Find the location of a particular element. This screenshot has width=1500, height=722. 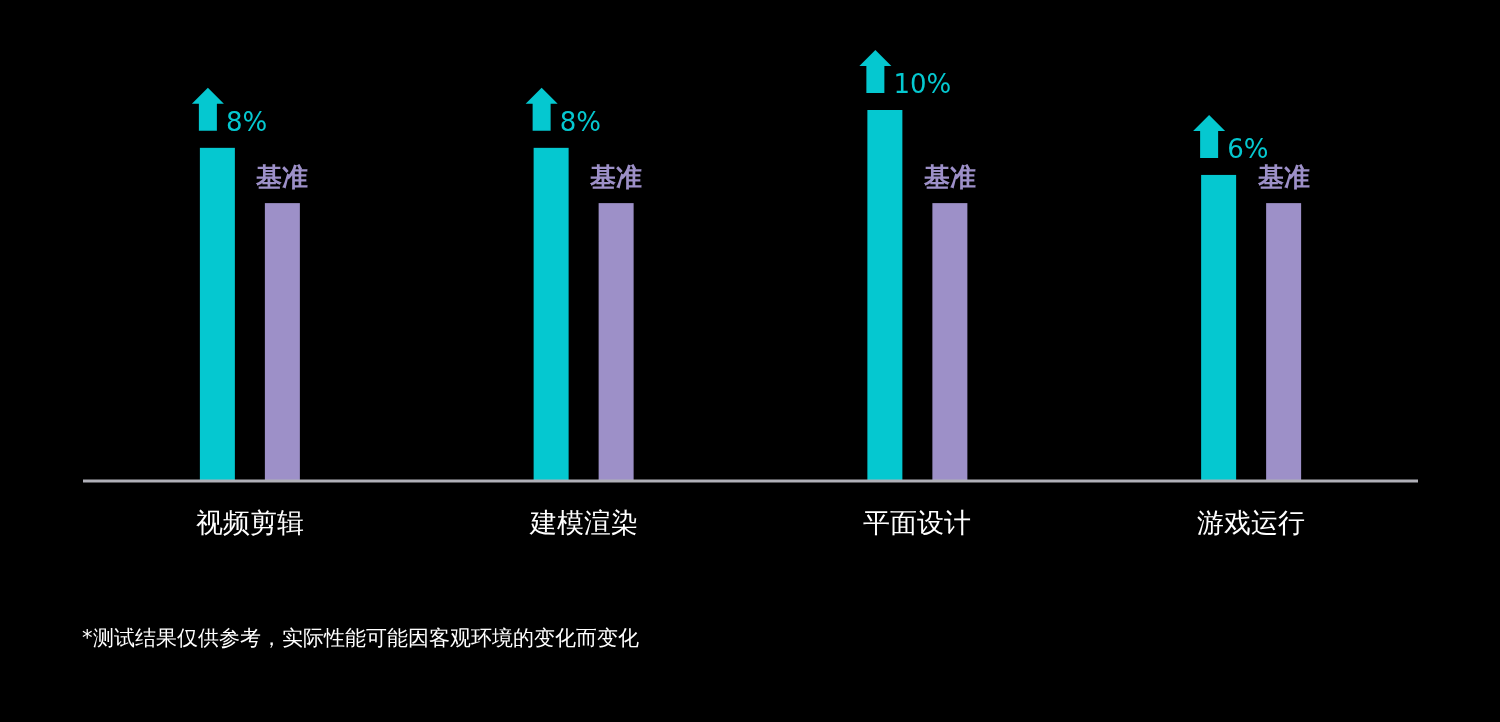

text: 10% is located at coordinates (922, 84).